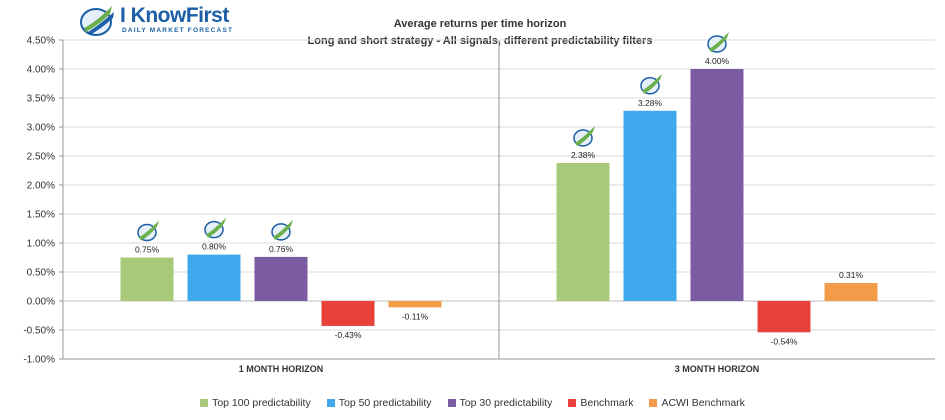 The width and height of the screenshot is (945, 420). Describe the element at coordinates (506, 403) in the screenshot. I see `legend-label: Top 30 predictability` at that location.